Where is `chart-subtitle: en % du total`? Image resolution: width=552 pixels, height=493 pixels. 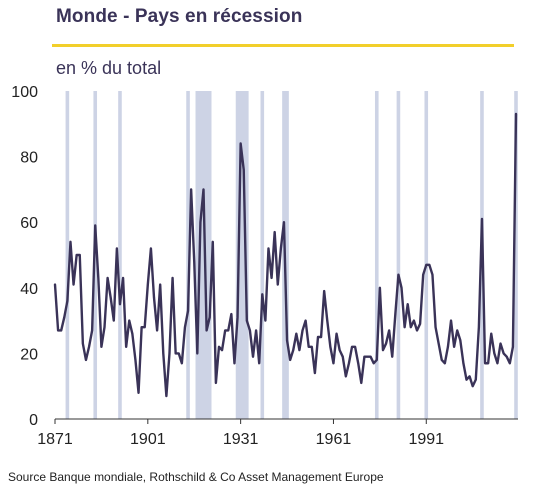
chart-subtitle: en % du total is located at coordinates (109, 68).